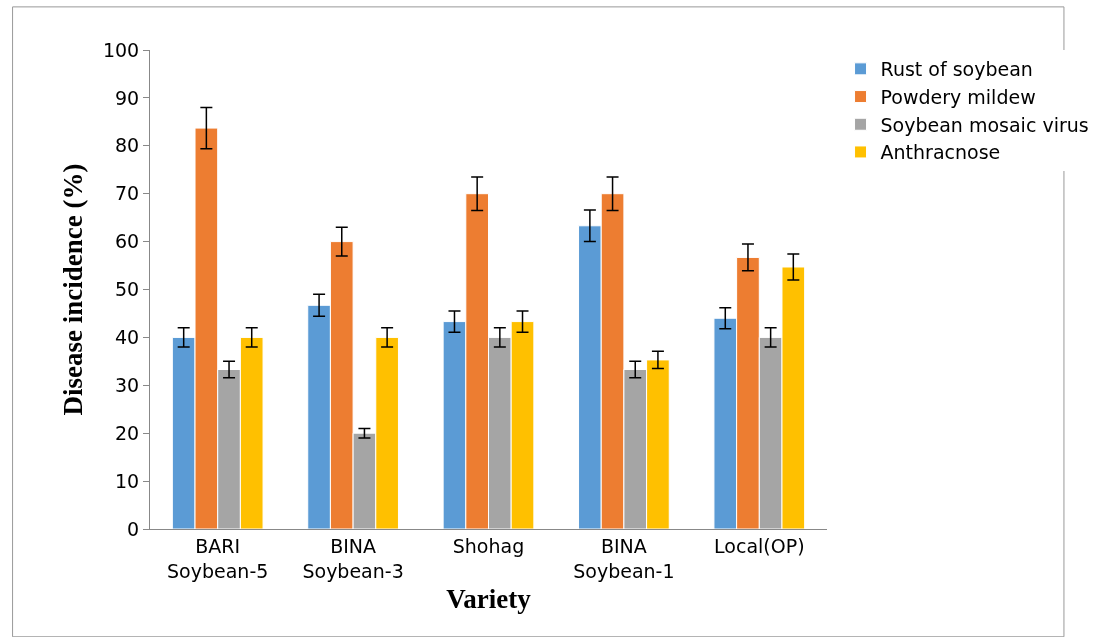 The width and height of the screenshot is (1107, 637). Describe the element at coordinates (488, 545) in the screenshot. I see `x-tick-label: Shohag` at that location.